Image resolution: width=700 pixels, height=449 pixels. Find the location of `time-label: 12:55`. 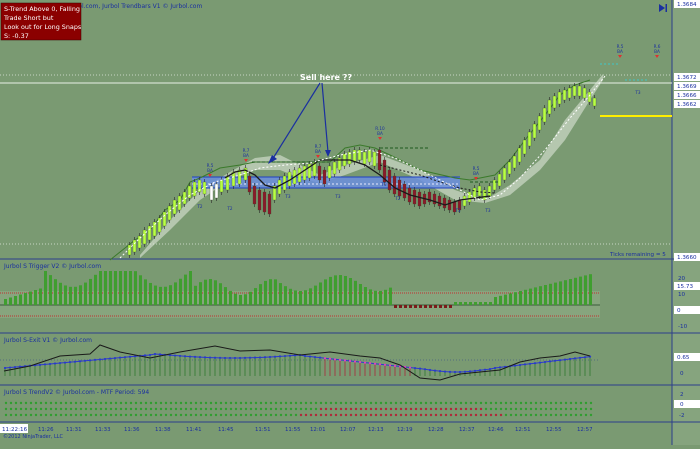

time-label: 12:55 is located at coordinates (554, 430).